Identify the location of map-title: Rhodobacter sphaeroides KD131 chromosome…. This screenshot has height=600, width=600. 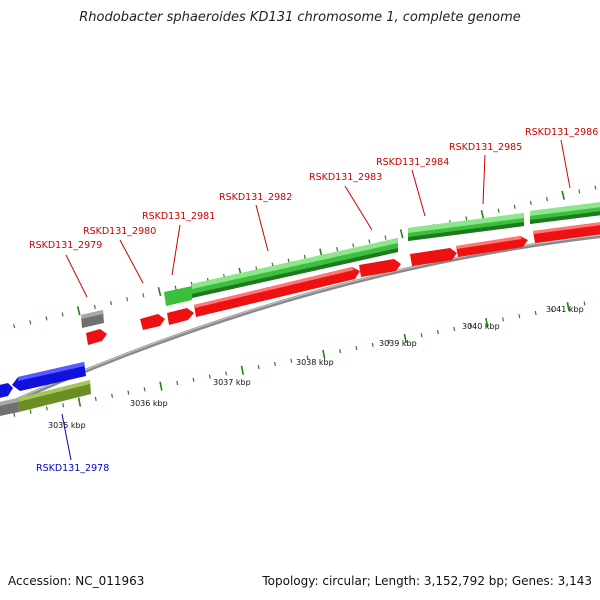
(300, 17).